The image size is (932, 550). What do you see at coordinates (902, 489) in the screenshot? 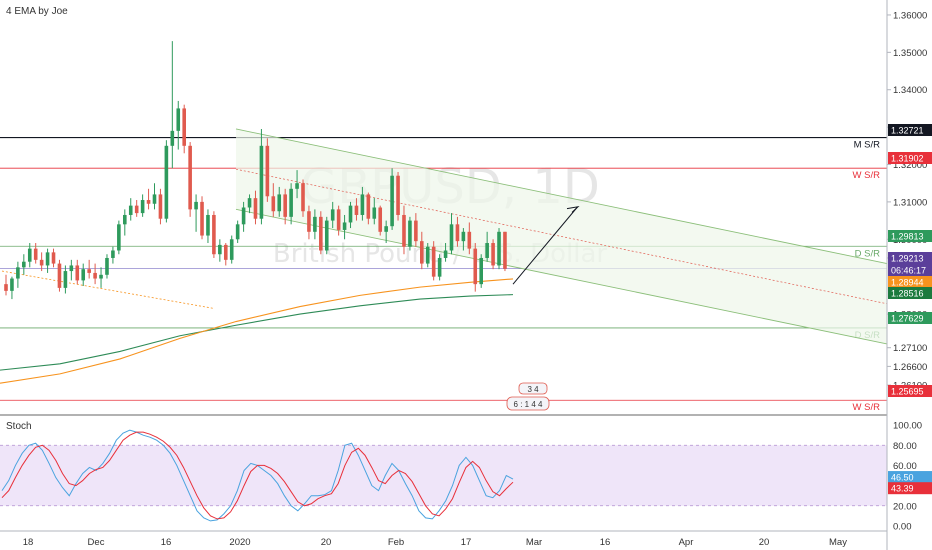
I see `stoch-badge-label: 43.39` at bounding box center [902, 489].